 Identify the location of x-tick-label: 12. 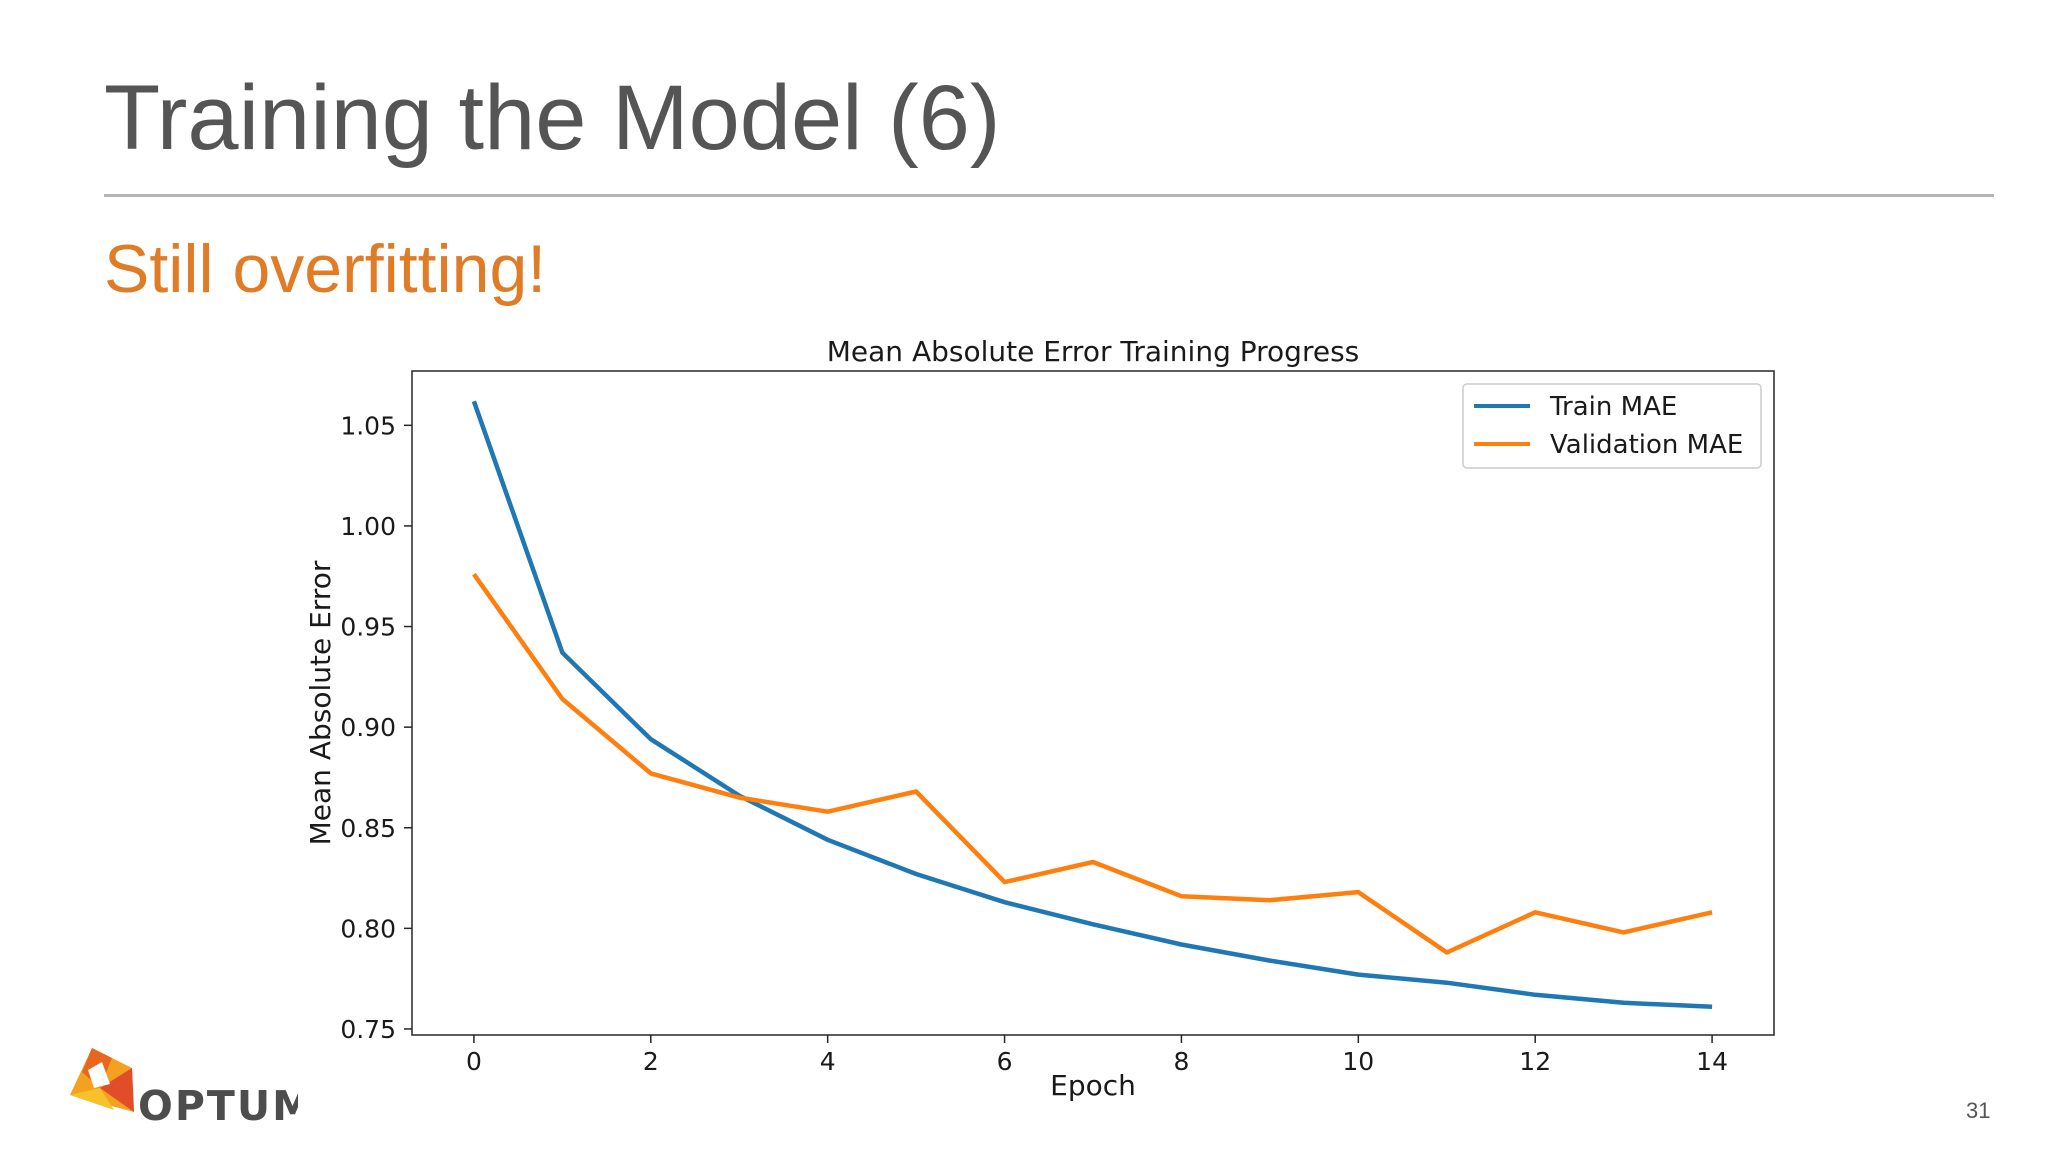
(1535, 1061).